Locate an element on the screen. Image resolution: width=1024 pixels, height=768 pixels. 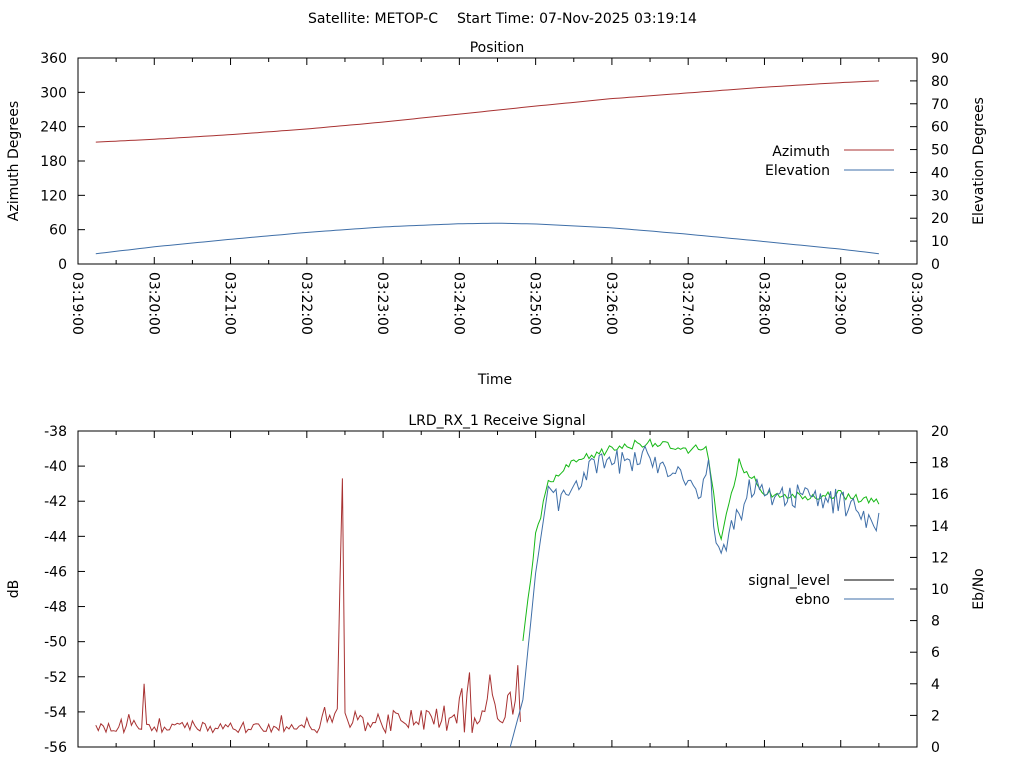
signal-y-tick-label: -46 is located at coordinates (55, 572).